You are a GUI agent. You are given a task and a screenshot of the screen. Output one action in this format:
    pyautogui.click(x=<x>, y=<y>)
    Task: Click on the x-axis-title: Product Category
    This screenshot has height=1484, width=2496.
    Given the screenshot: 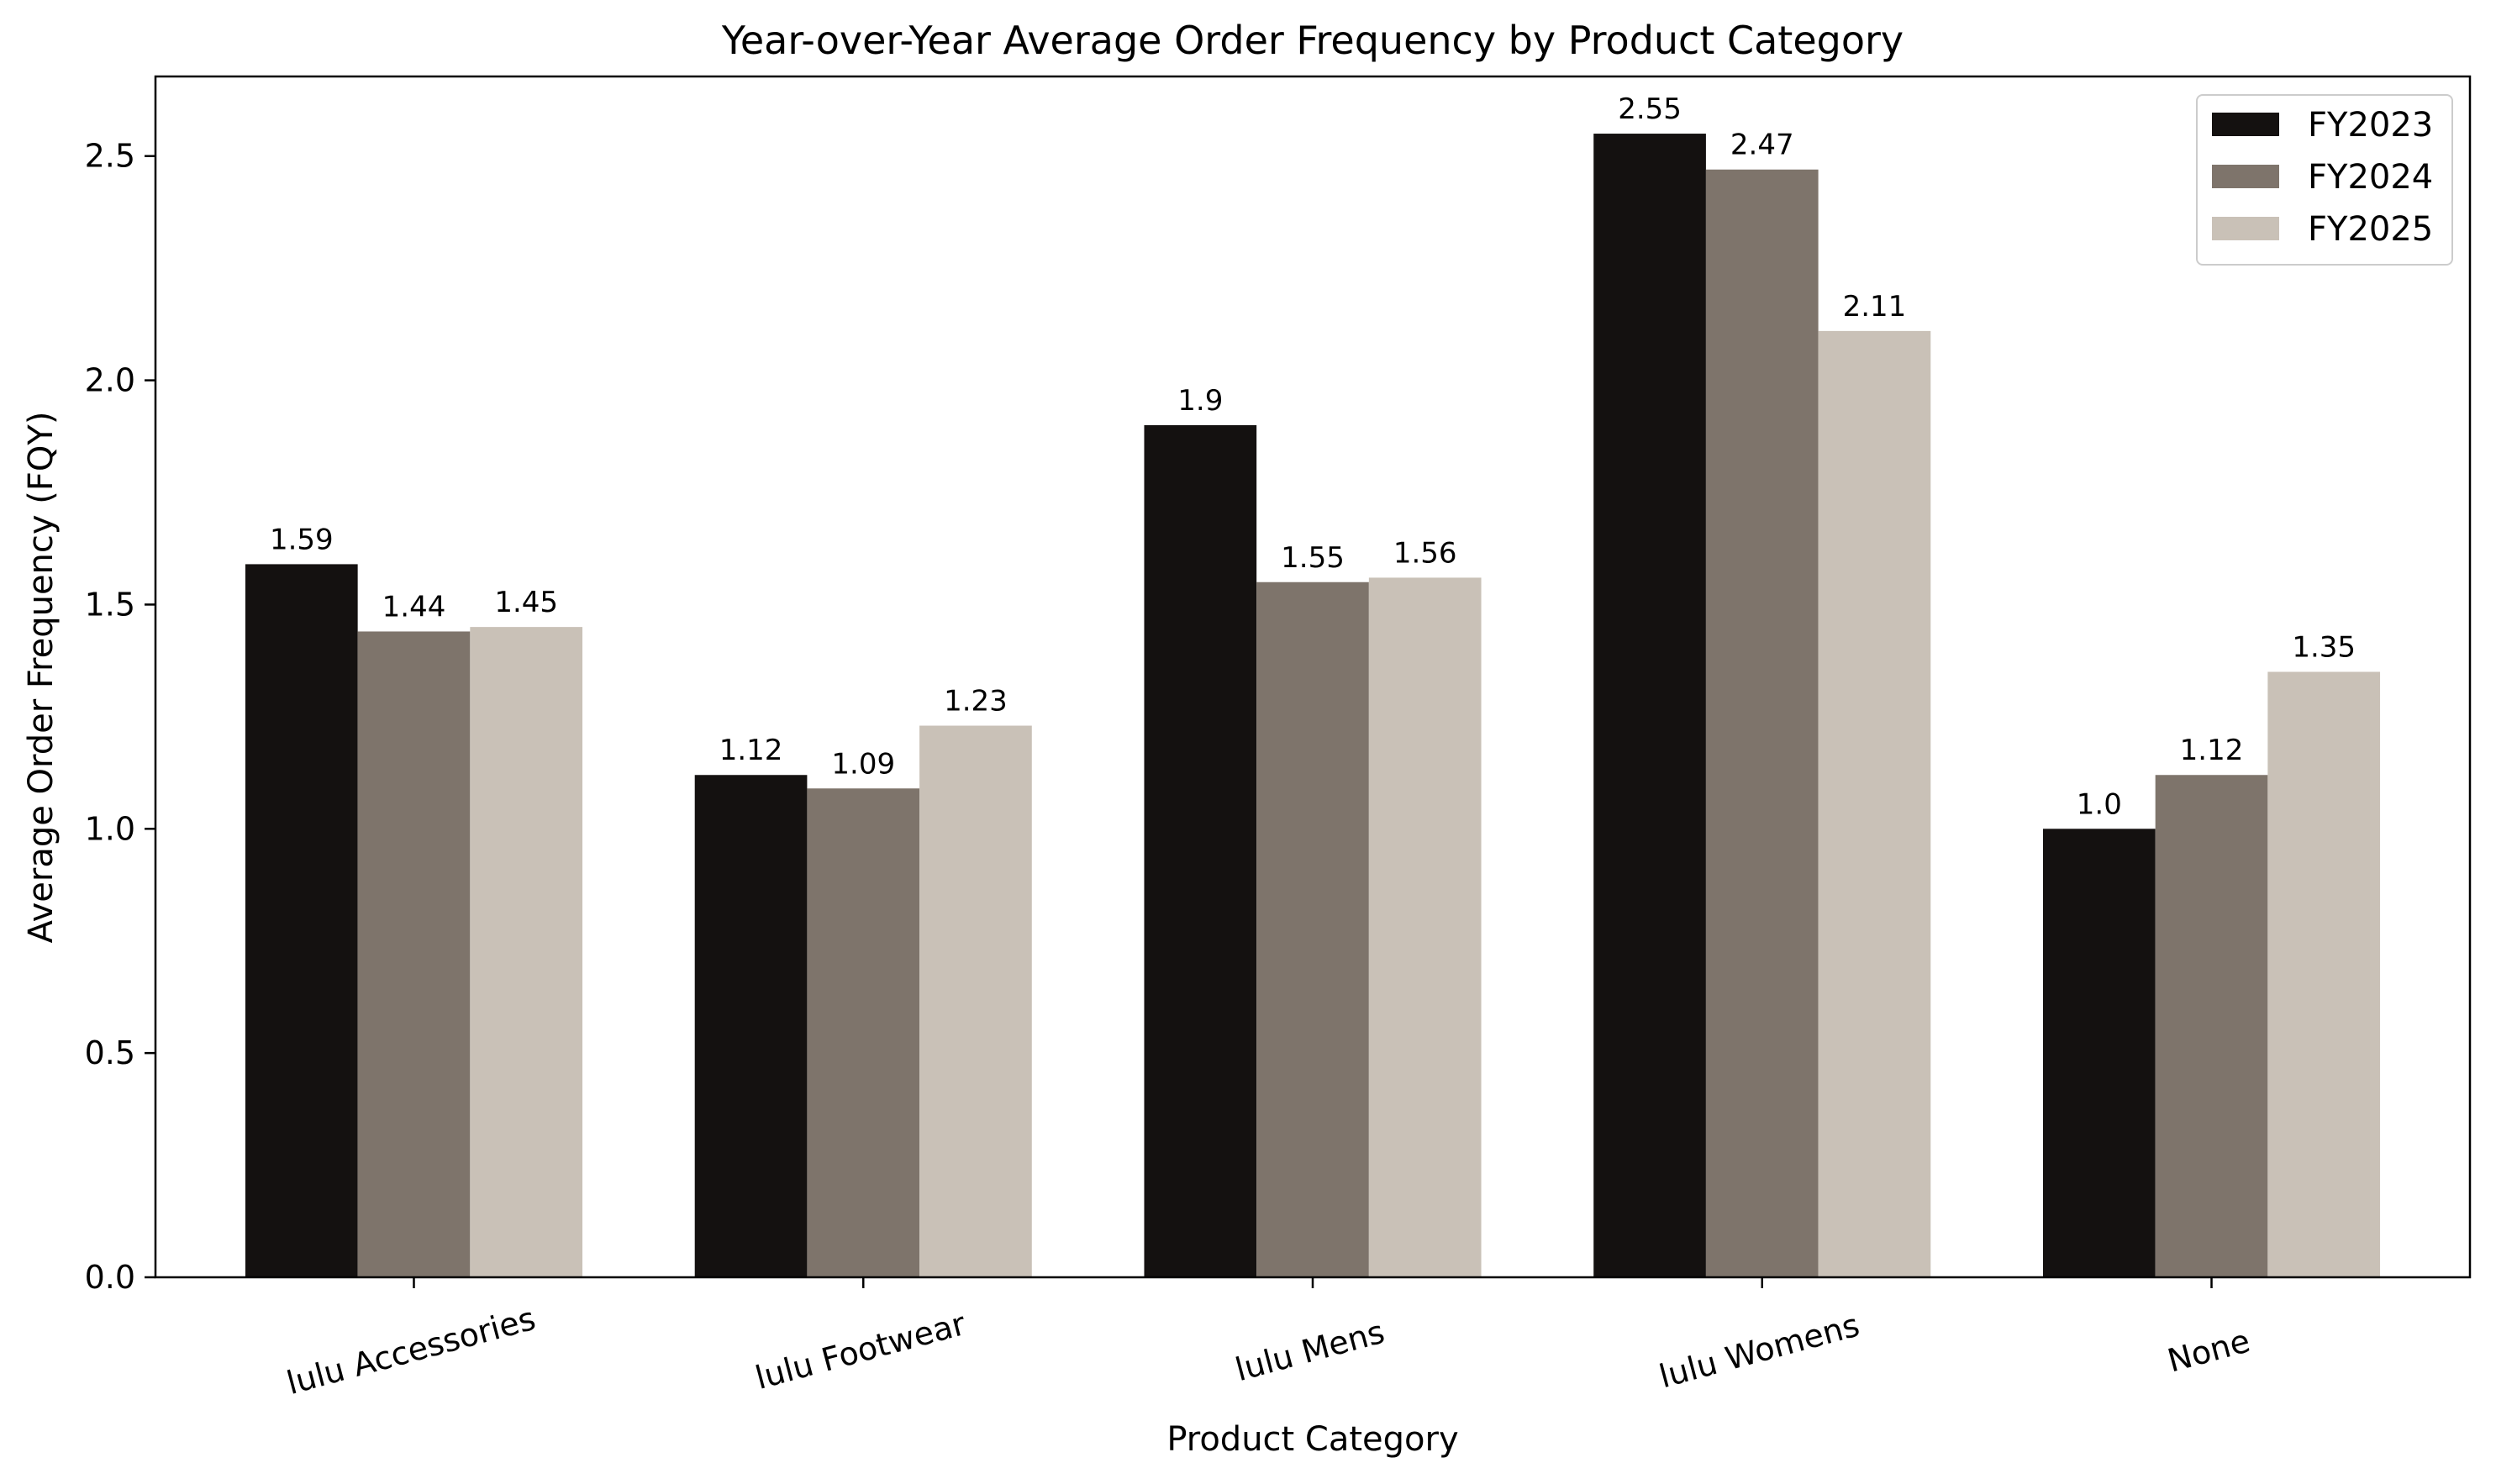 What is the action you would take?
    pyautogui.click(x=1312, y=1439)
    